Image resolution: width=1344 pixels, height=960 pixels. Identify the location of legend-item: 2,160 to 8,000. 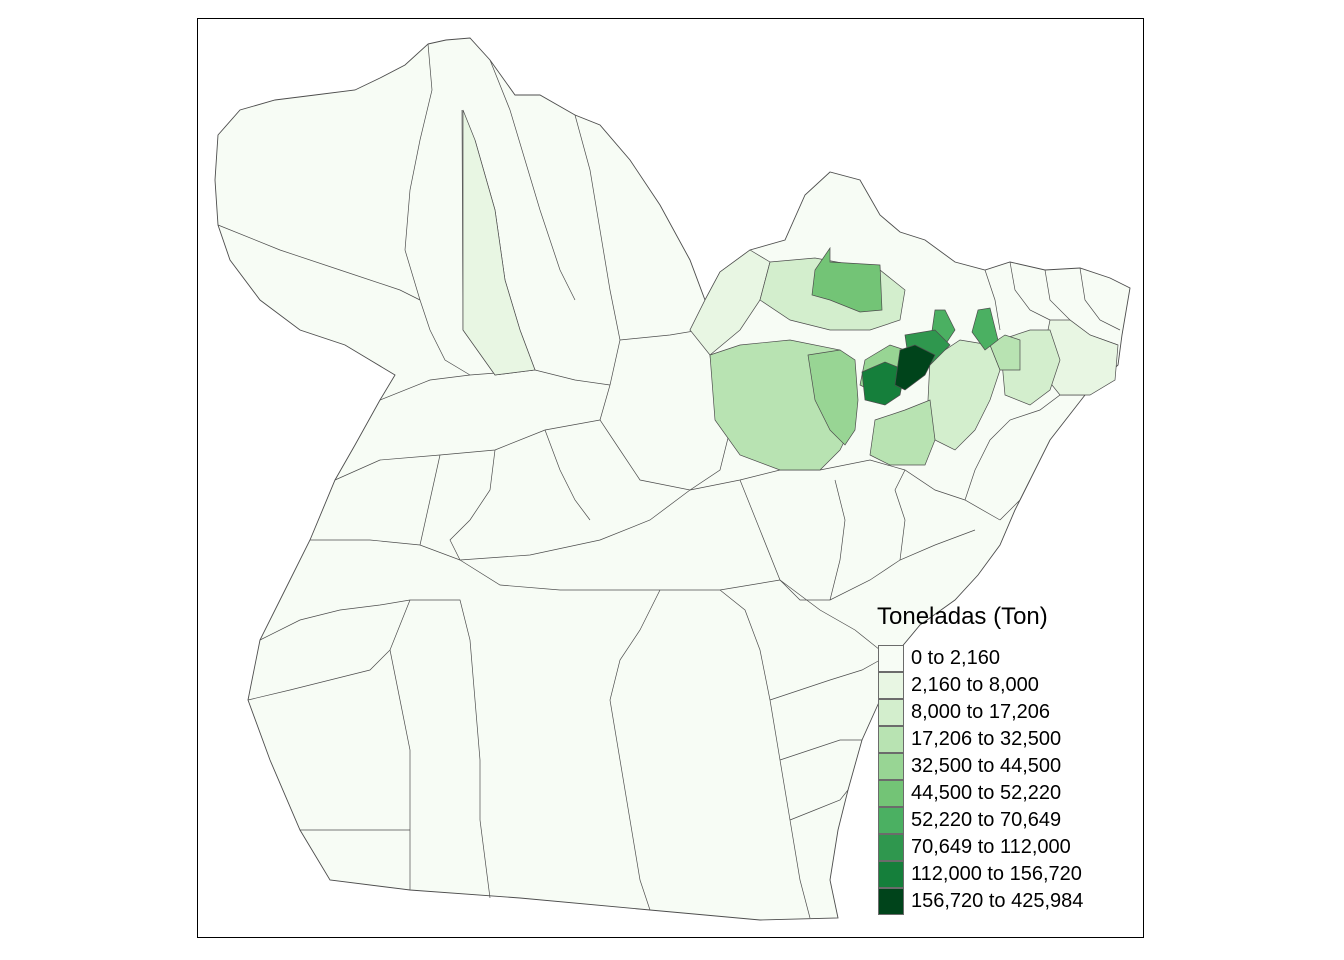
(958, 685).